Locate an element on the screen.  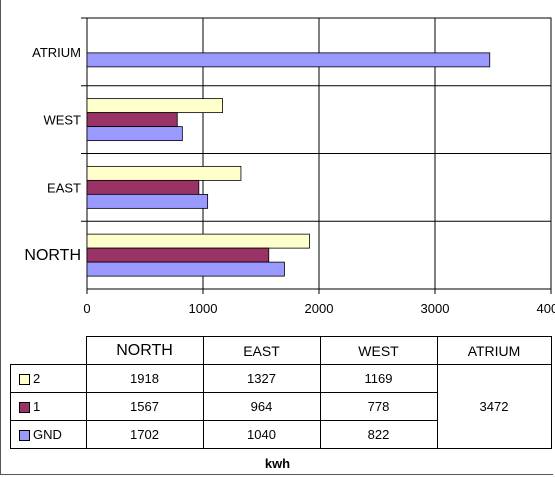
x-tick-label: 3000 is located at coordinates (435, 308).